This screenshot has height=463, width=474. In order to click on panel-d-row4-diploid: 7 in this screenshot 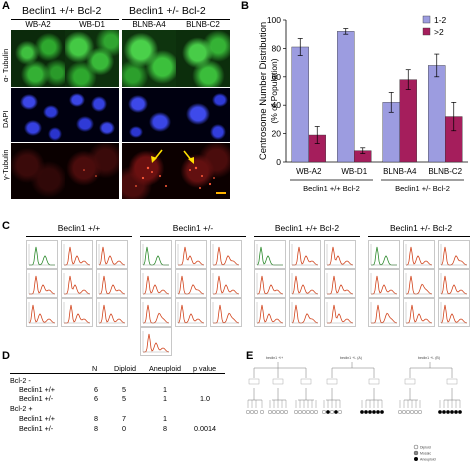, I will do `click(124, 418)`.